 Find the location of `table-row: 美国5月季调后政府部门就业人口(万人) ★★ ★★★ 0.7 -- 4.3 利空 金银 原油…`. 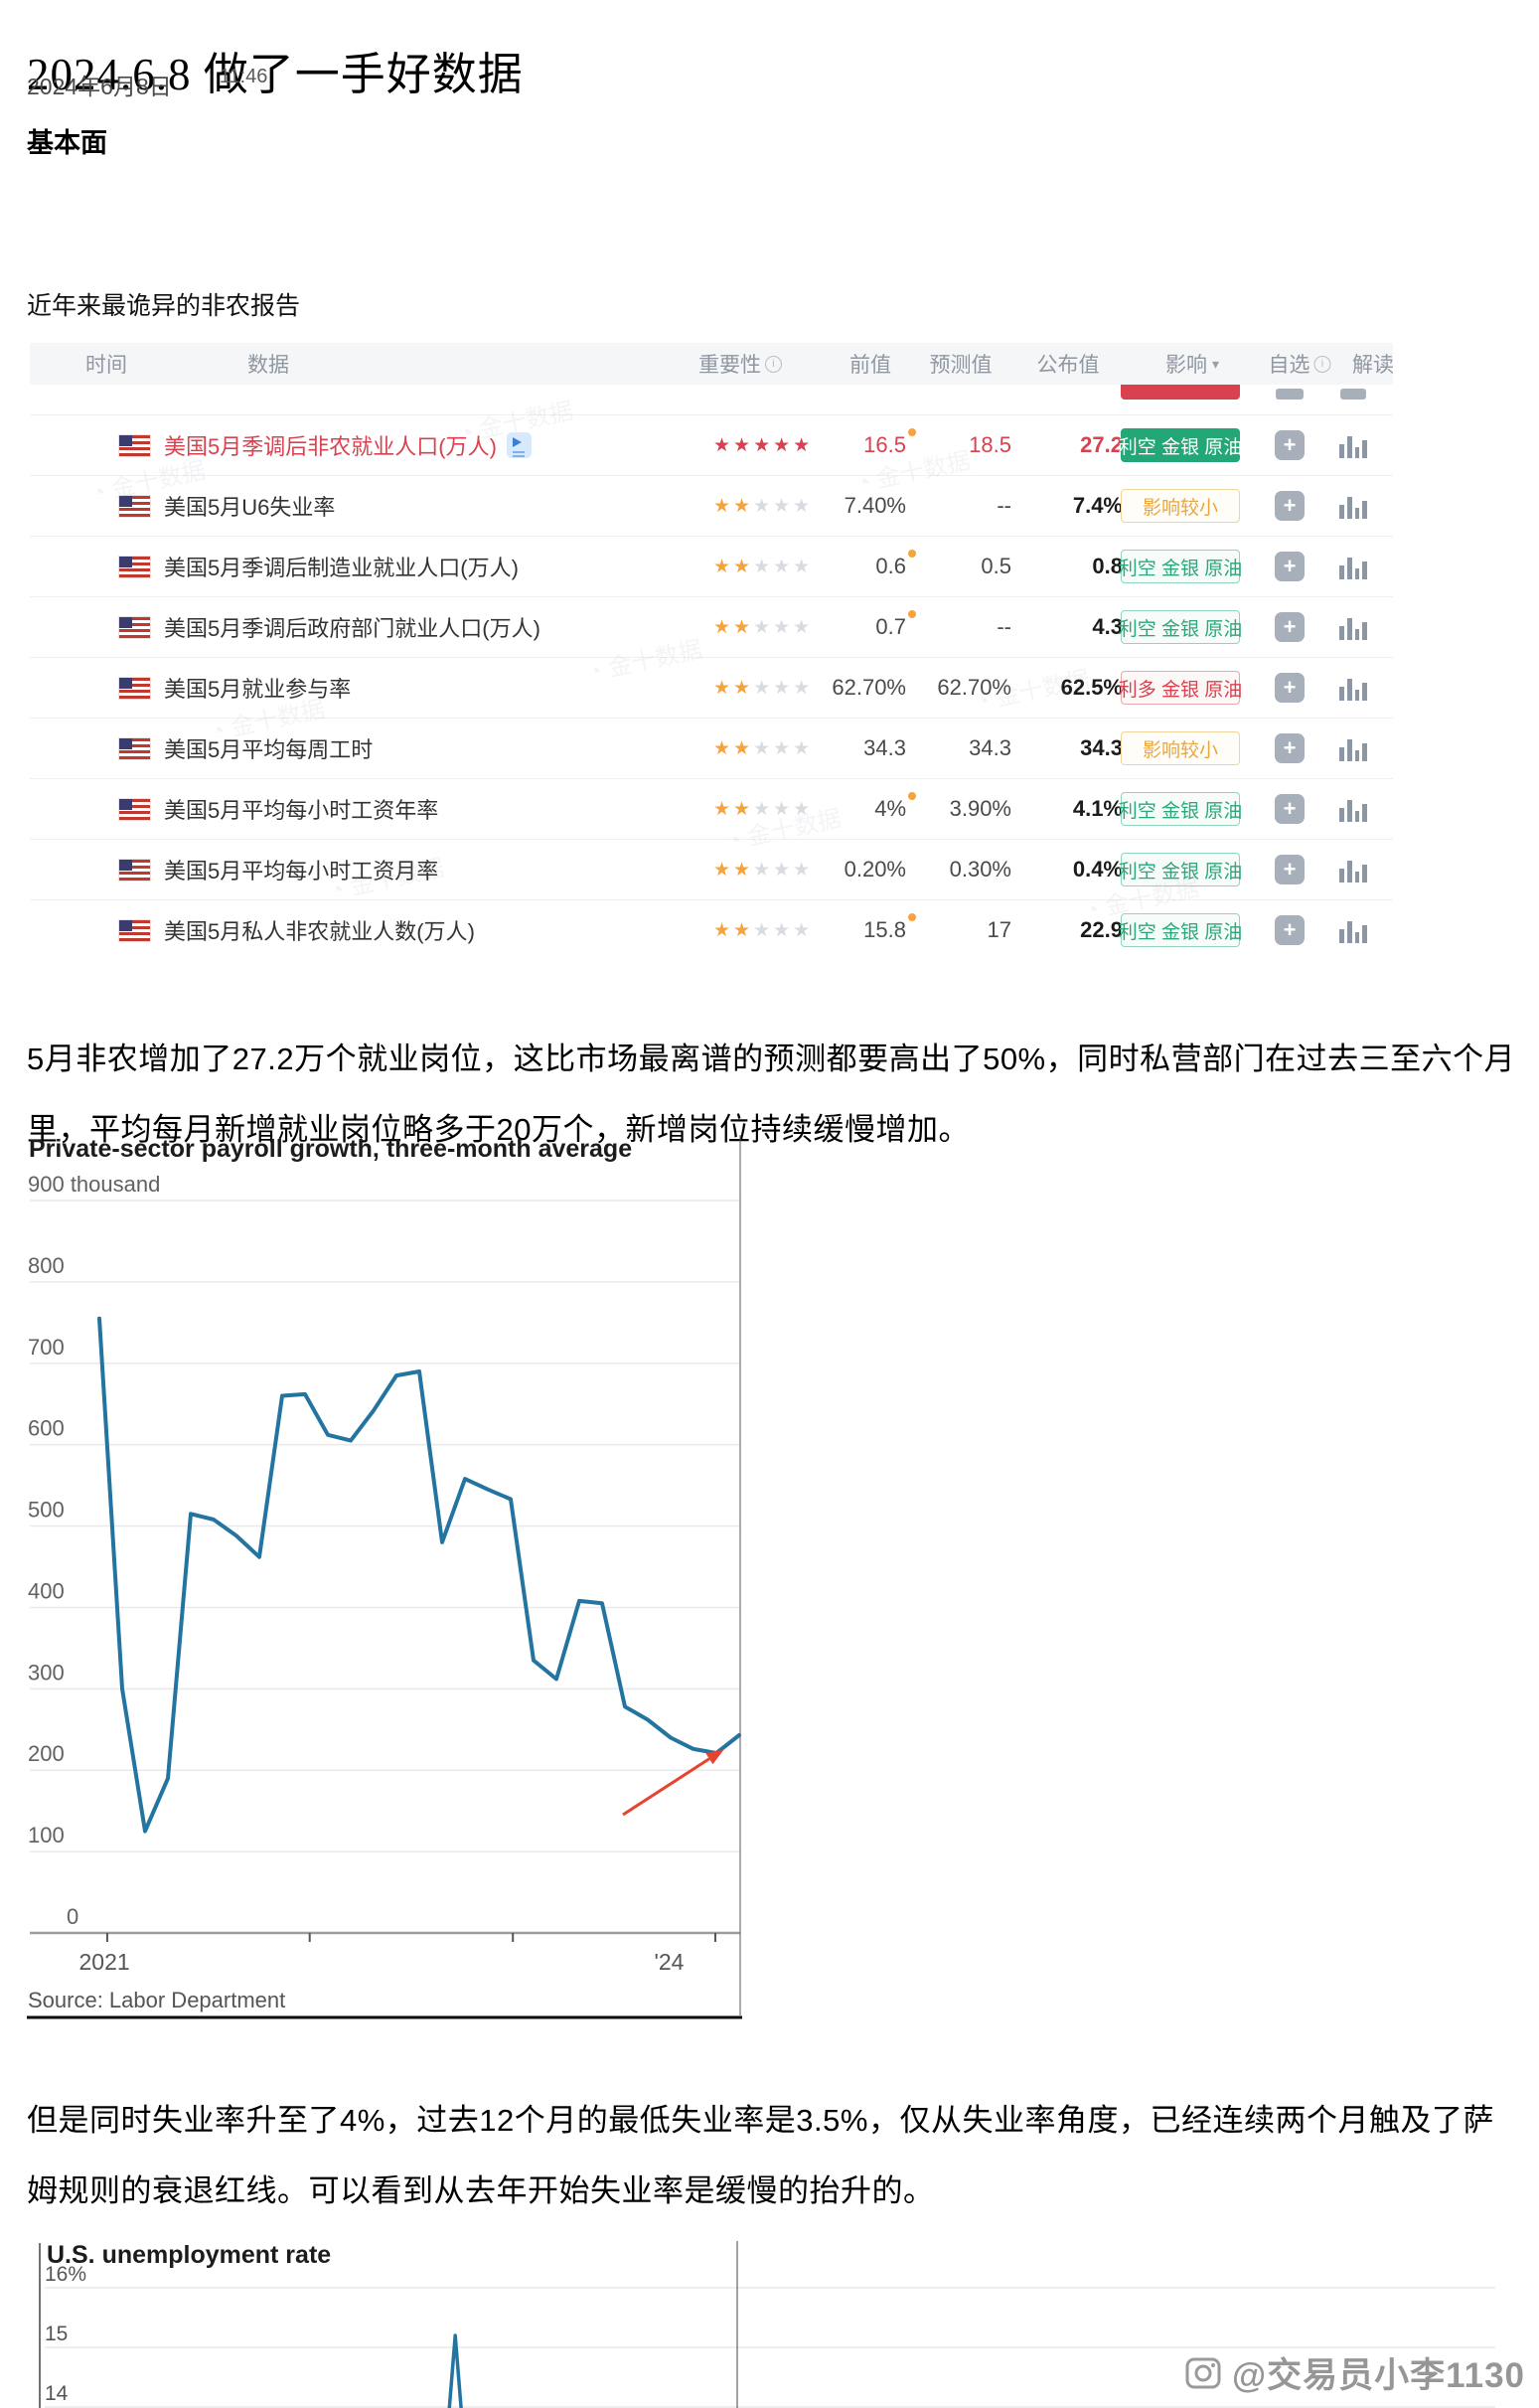

table-row: 美国5月季调后政府部门就业人口(万人) ★★ ★★★ 0.7 -- 4.3 利空 金银 原油… is located at coordinates (711, 626).